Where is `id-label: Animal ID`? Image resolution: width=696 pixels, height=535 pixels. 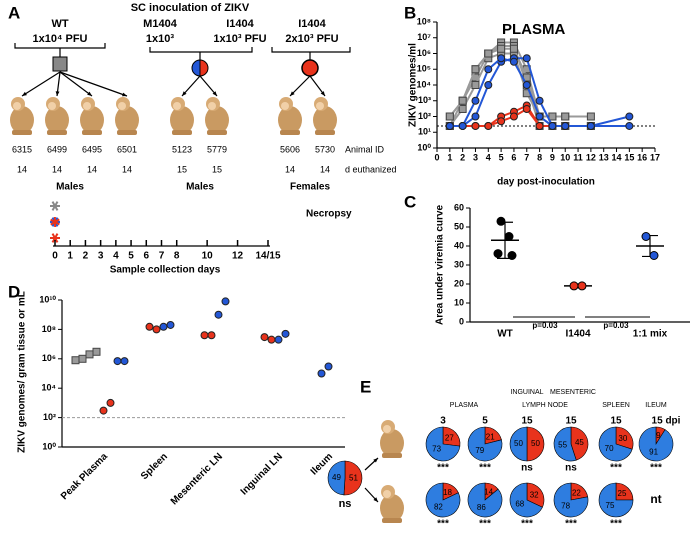 id-label: Animal ID is located at coordinates (365, 149).